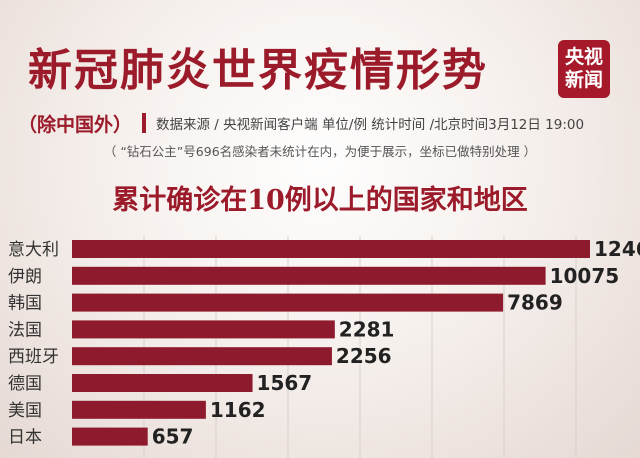 The image size is (640, 458). I want to click on footnote: （ “钻石公主”号696名感染者未统计在内，为便于展示，坐标已做特别处理 ）, so click(320, 151).